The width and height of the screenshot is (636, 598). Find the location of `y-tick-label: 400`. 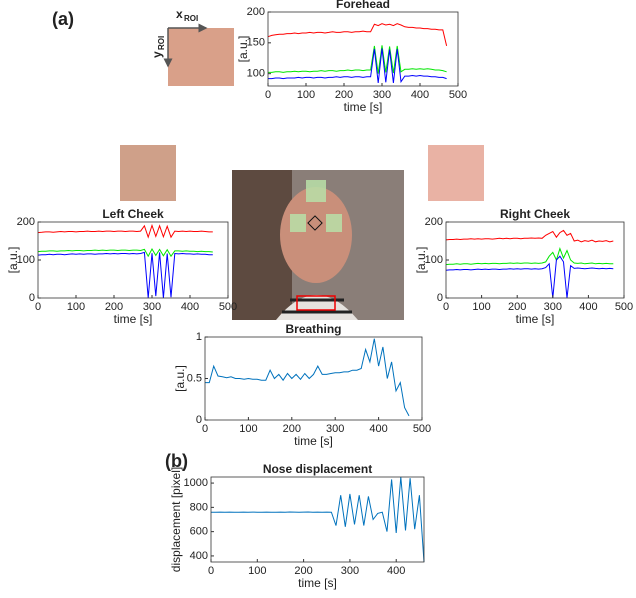

y-tick-label: 400 is located at coordinates (199, 556).